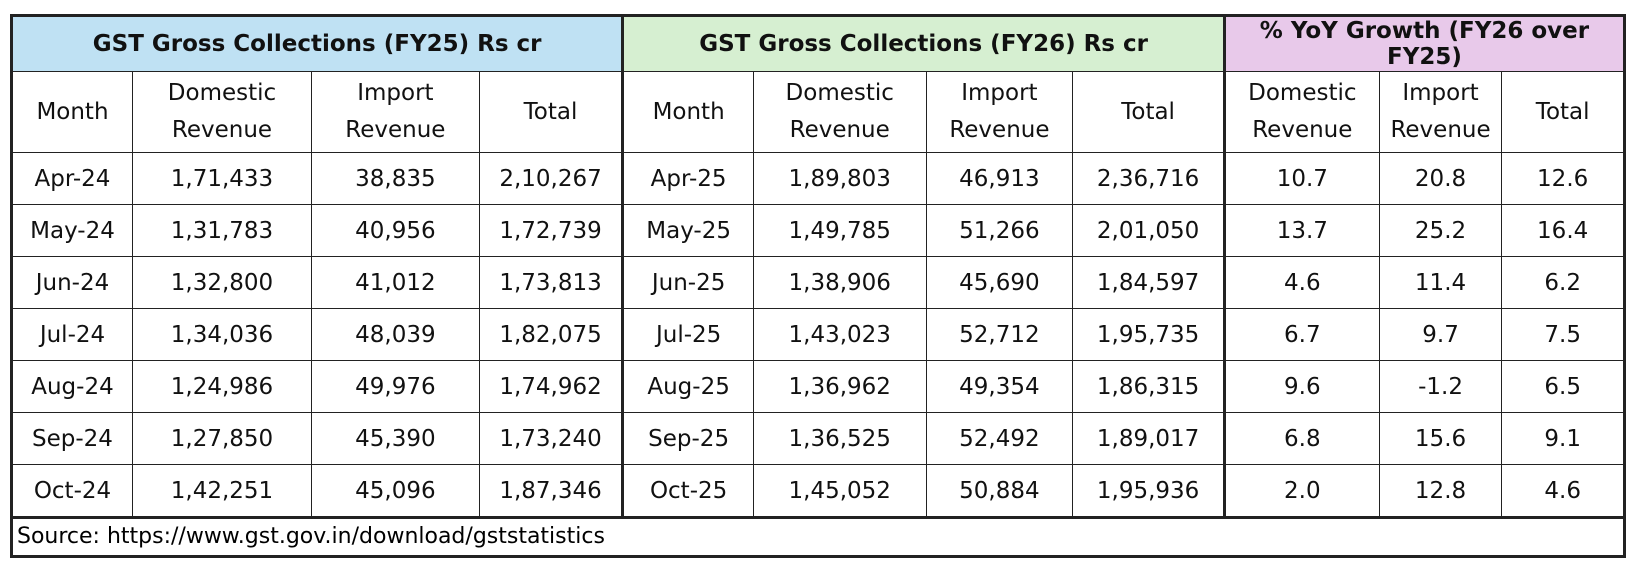 The width and height of the screenshot is (1636, 584). Describe the element at coordinates (839, 491) in the screenshot. I see `cell: 1,45,052` at that location.